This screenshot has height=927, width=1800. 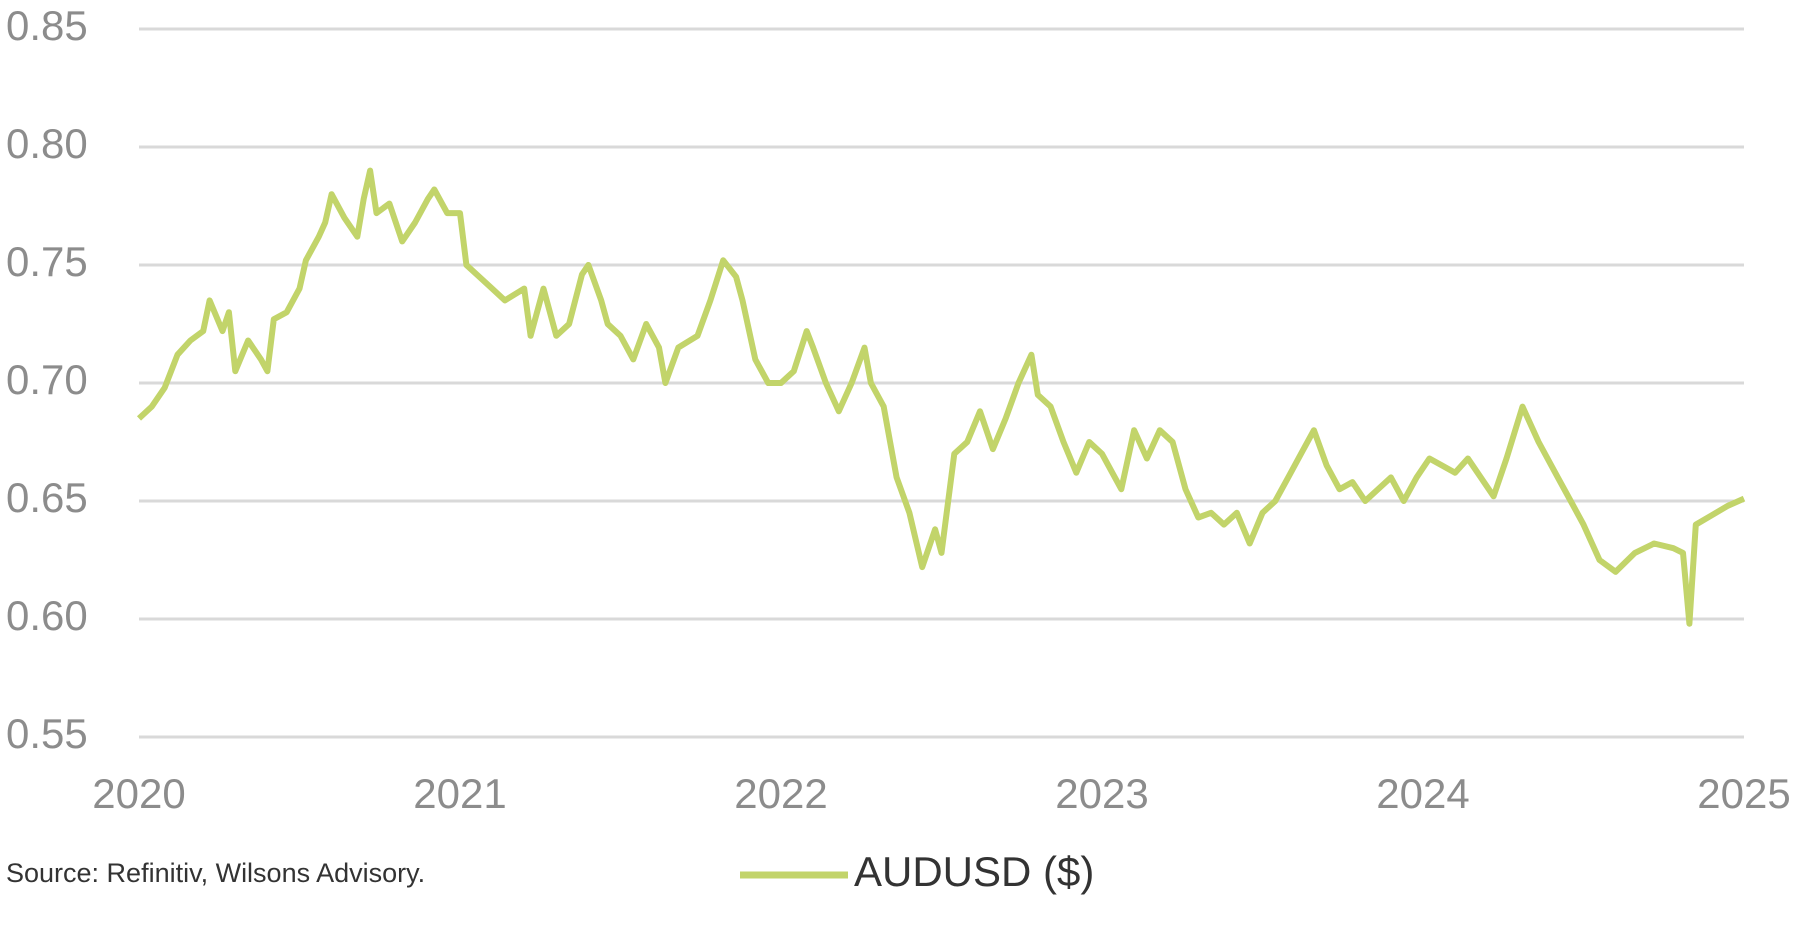 I want to click on source-note: Source: Refinitiv, Wilsons Advisory., so click(x=215, y=873).